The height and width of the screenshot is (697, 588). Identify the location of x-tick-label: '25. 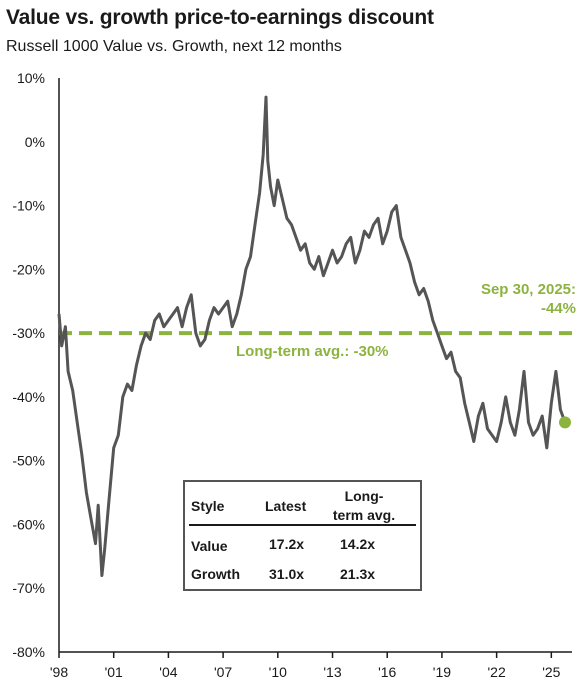
(551, 672).